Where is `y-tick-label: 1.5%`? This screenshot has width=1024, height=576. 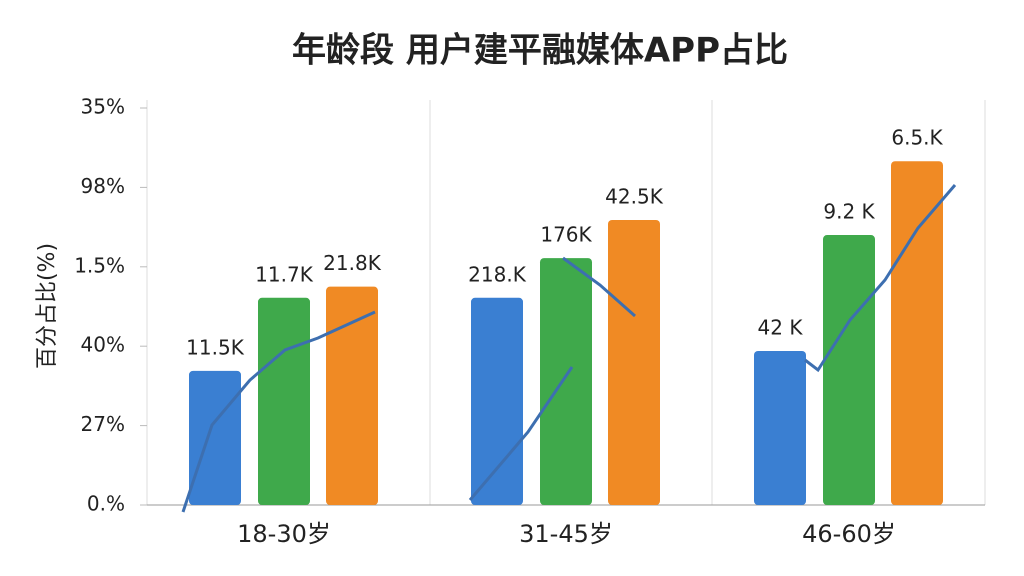 y-tick-label: 1.5% is located at coordinates (99, 265).